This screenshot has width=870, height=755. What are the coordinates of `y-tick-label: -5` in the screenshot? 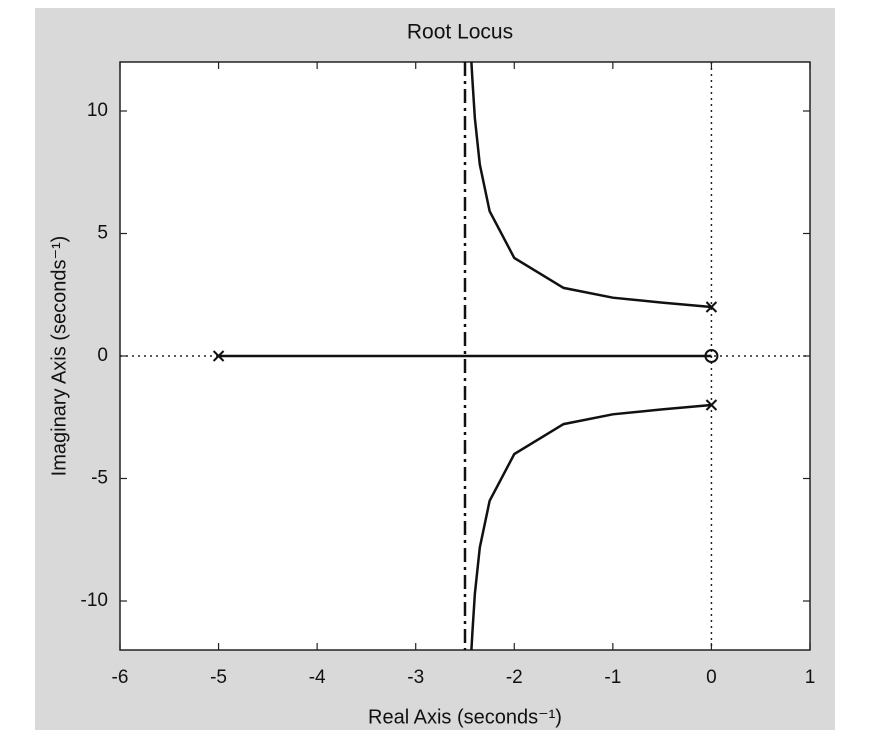 It's located at (99, 478).